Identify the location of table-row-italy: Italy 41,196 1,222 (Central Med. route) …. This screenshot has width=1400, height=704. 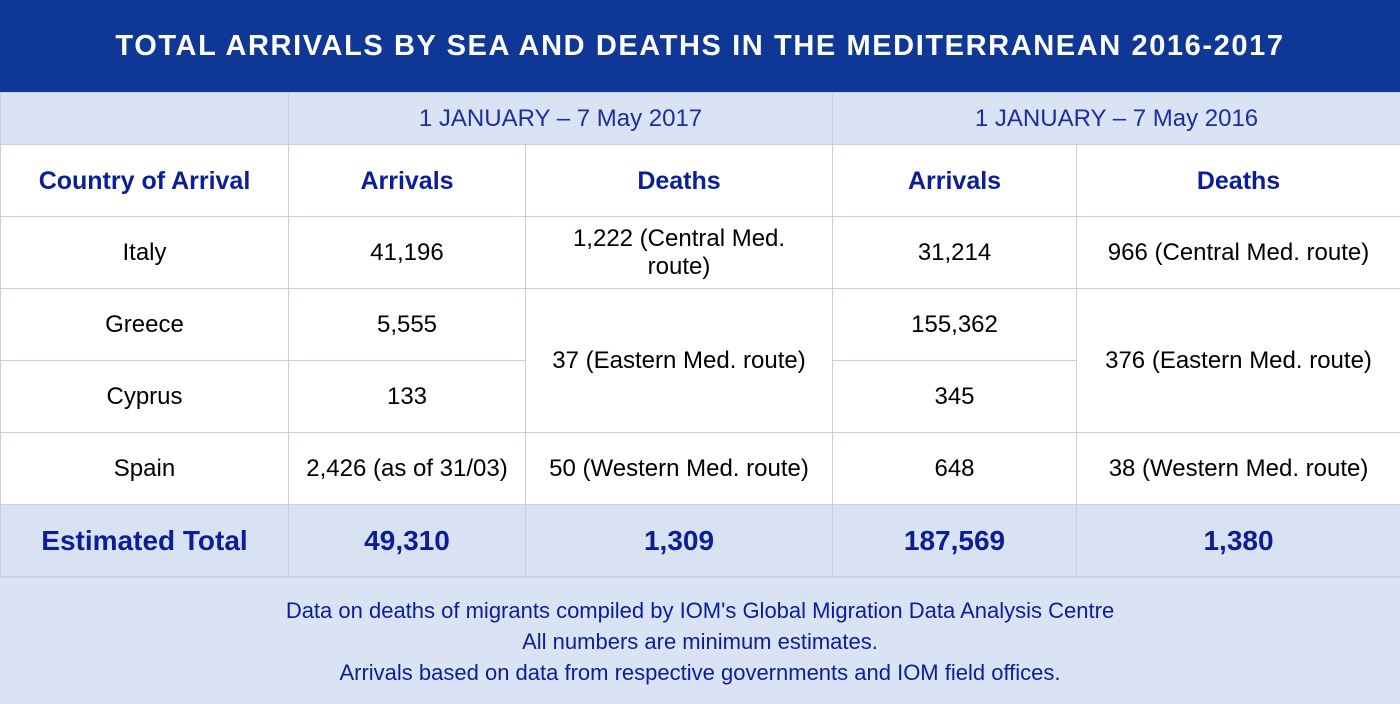
(700, 252).